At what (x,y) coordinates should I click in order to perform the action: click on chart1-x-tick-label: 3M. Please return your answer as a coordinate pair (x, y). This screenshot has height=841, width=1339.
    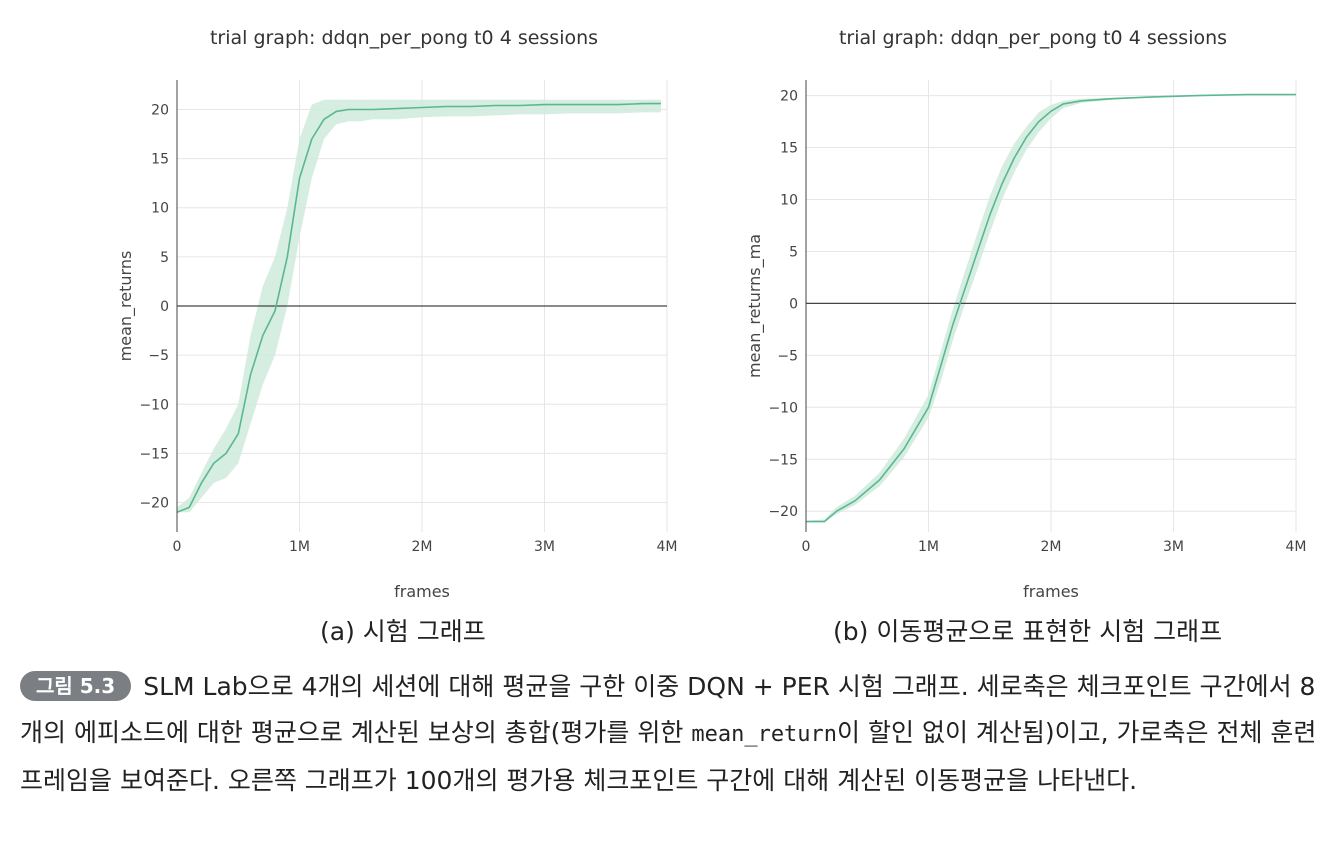
    Looking at the image, I should click on (544, 547).